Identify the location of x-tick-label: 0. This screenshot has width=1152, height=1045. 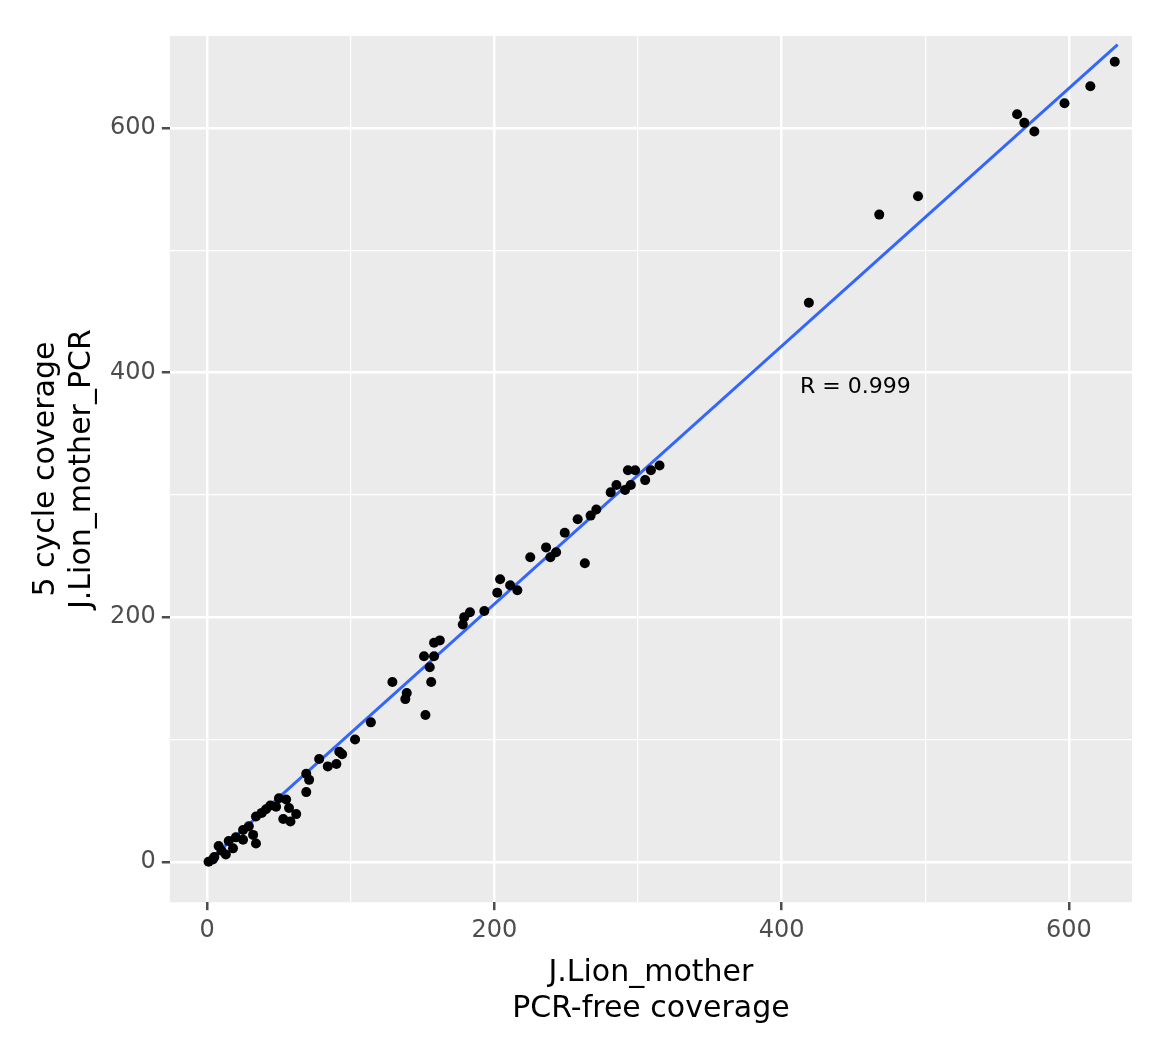
(207, 928).